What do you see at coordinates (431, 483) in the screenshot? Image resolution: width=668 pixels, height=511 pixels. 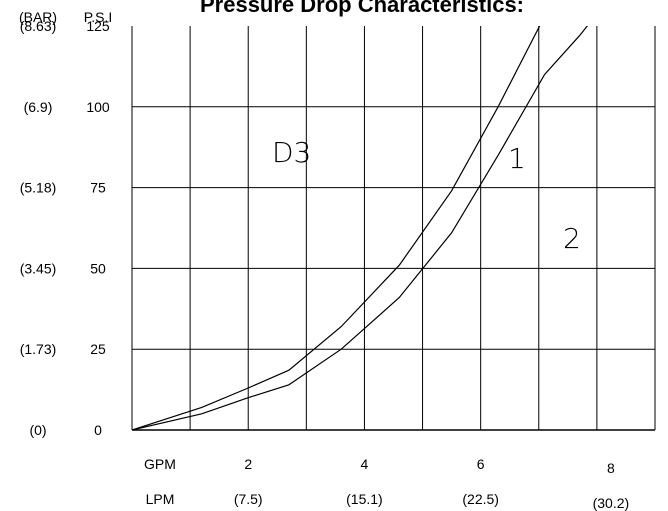 I see `x-ticks: 2 (7.5) 4 (15.1) 6 (22.5) 8 (30.2)` at bounding box center [431, 483].